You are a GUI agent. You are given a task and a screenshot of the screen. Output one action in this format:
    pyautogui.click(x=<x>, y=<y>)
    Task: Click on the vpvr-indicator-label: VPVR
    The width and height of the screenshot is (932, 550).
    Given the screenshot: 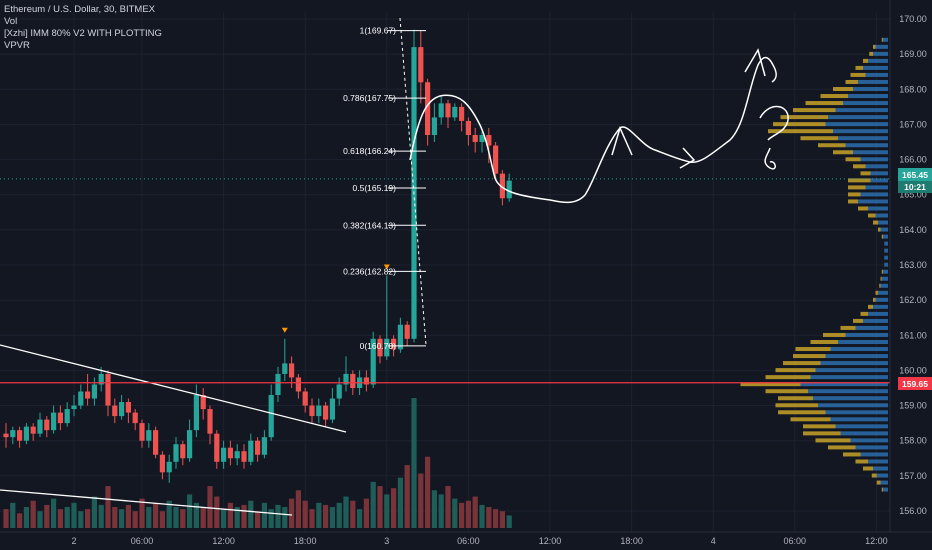 What is the action you would take?
    pyautogui.click(x=17, y=45)
    